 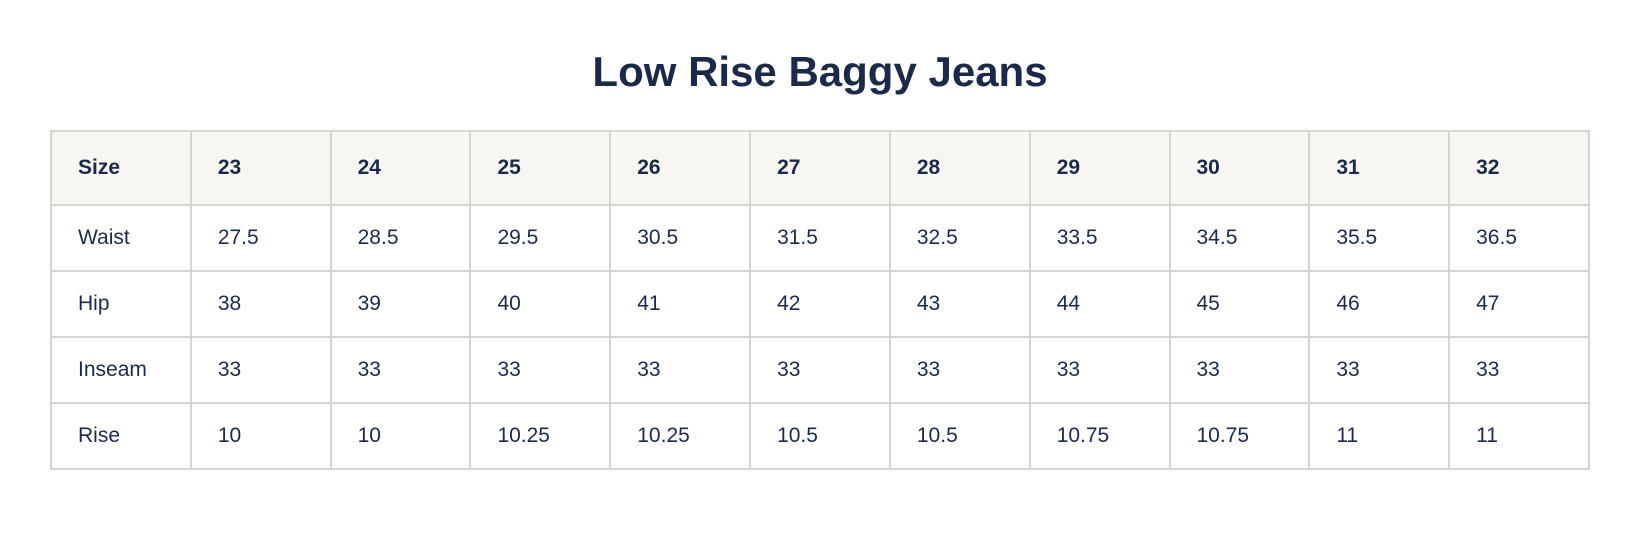 What do you see at coordinates (540, 304) in the screenshot?
I see `table-cell: 40` at bounding box center [540, 304].